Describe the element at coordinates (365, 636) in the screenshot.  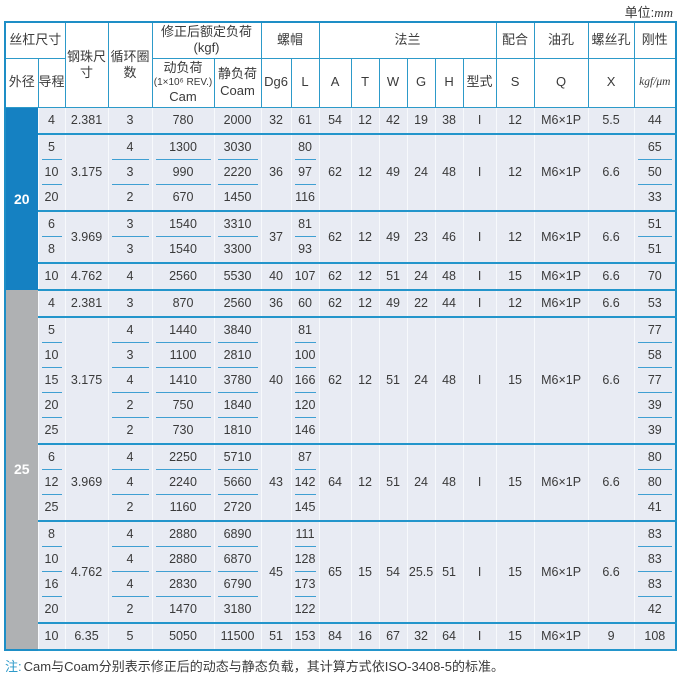
I see `flange-t-cell: 16` at that location.